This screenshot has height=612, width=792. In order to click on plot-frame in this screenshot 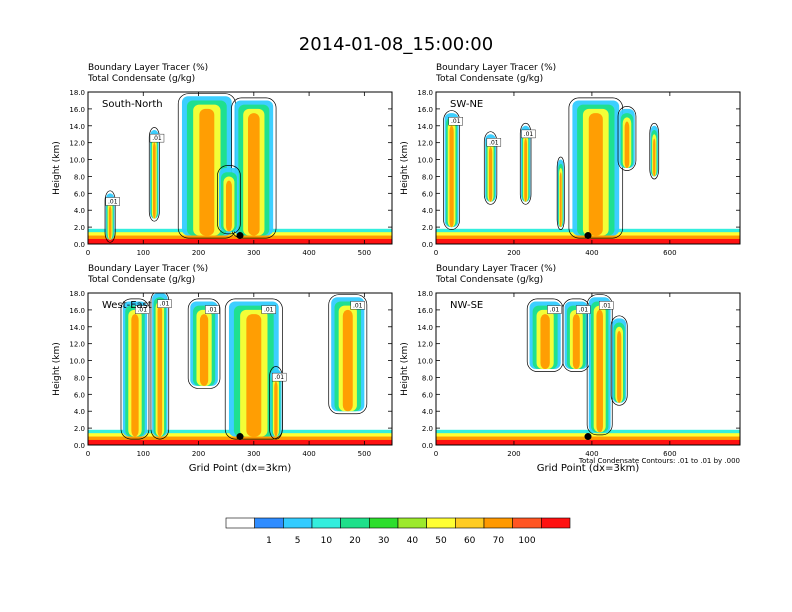, I will do `click(240, 369)`.